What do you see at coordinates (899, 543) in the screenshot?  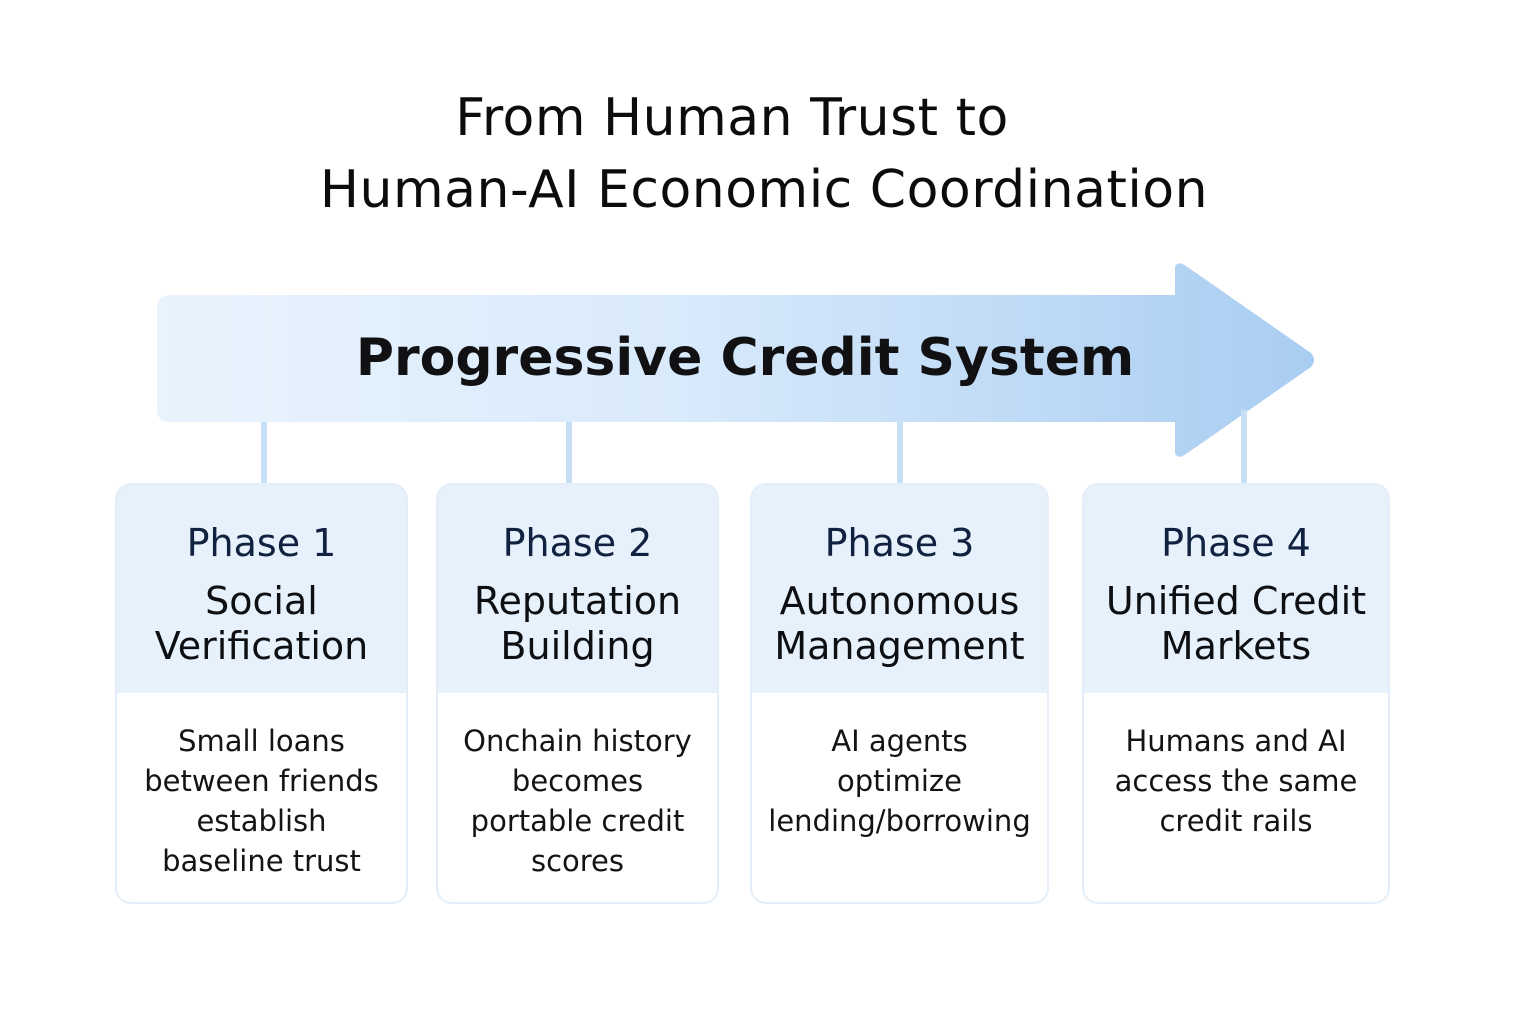 I see `phase-label: Phase 3` at bounding box center [899, 543].